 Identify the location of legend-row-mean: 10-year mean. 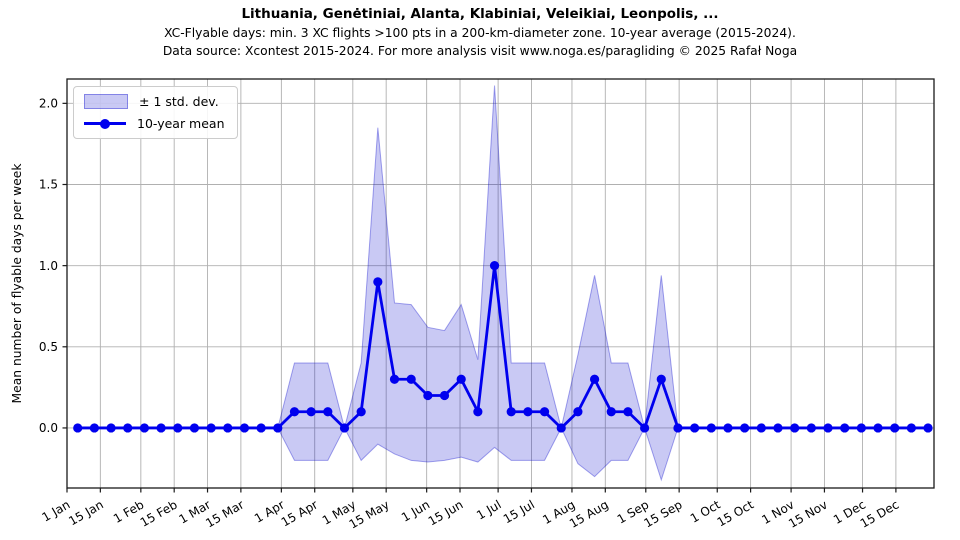
(154, 123).